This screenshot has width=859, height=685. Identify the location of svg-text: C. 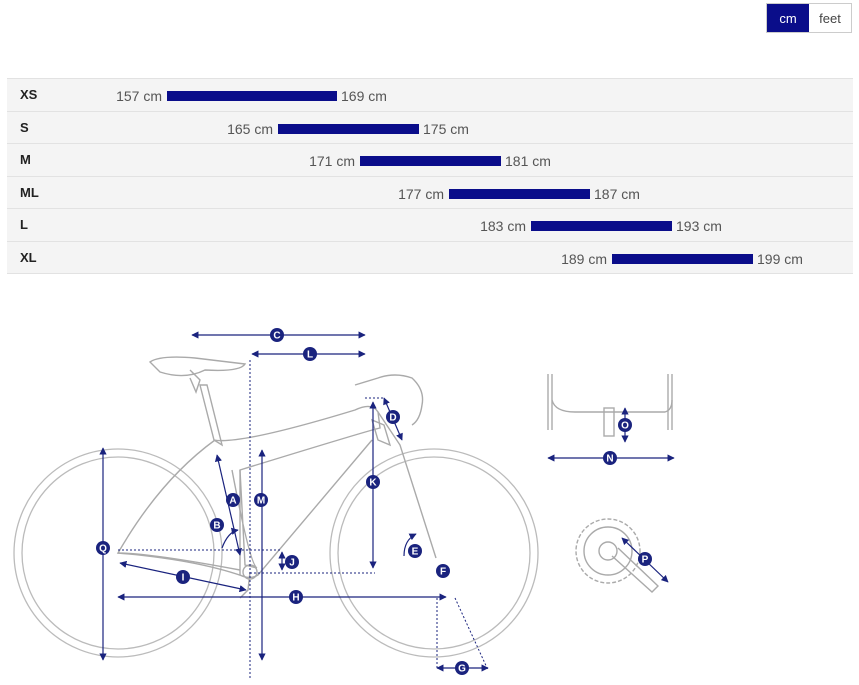
(276, 336).